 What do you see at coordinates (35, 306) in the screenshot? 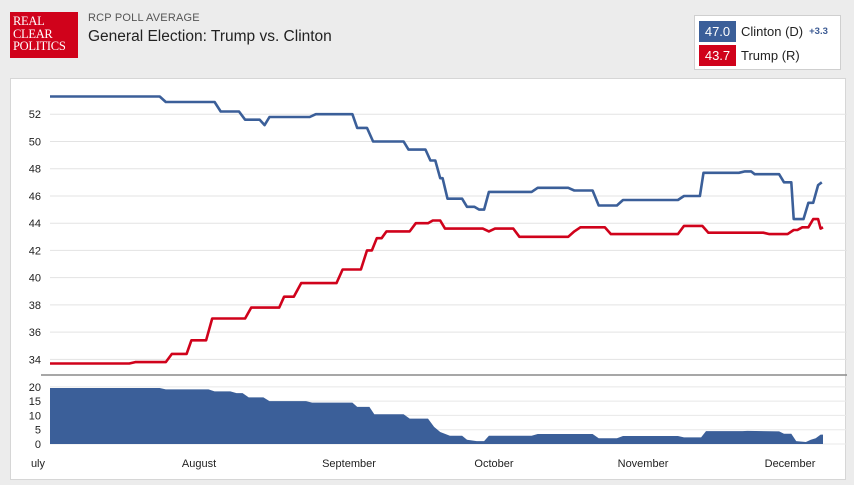
I see `y-tick-label: 38` at bounding box center [35, 306].